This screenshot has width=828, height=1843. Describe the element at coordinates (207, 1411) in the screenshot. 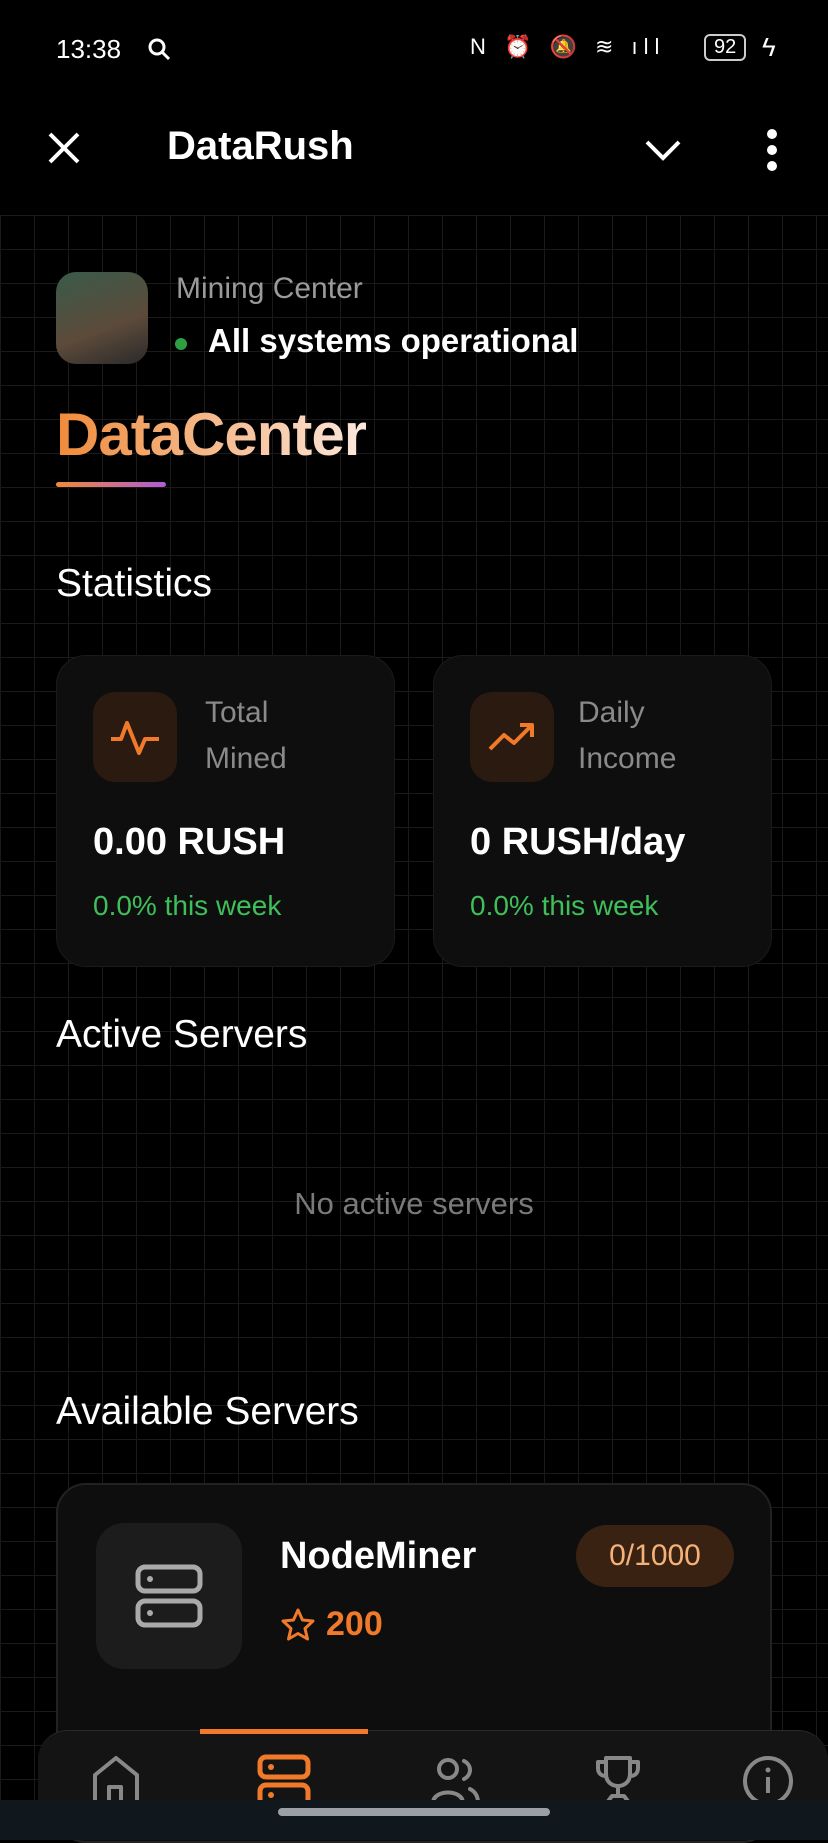

I see `available-servers-heading: Available Servers` at that location.